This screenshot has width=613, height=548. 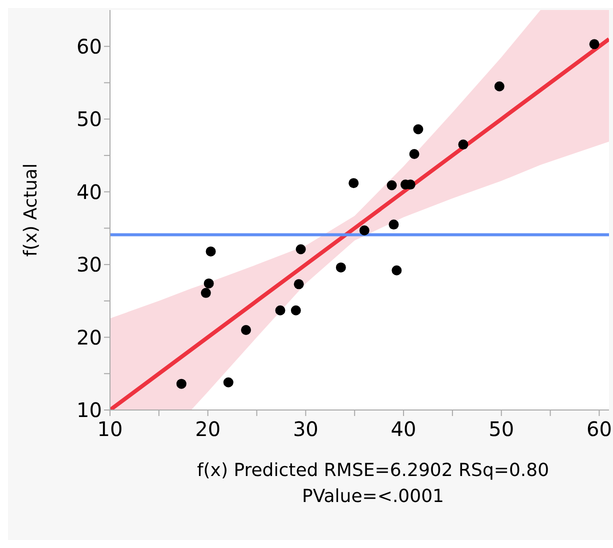 What do you see at coordinates (89, 264) in the screenshot?
I see `y-tick-label: 30` at bounding box center [89, 264].